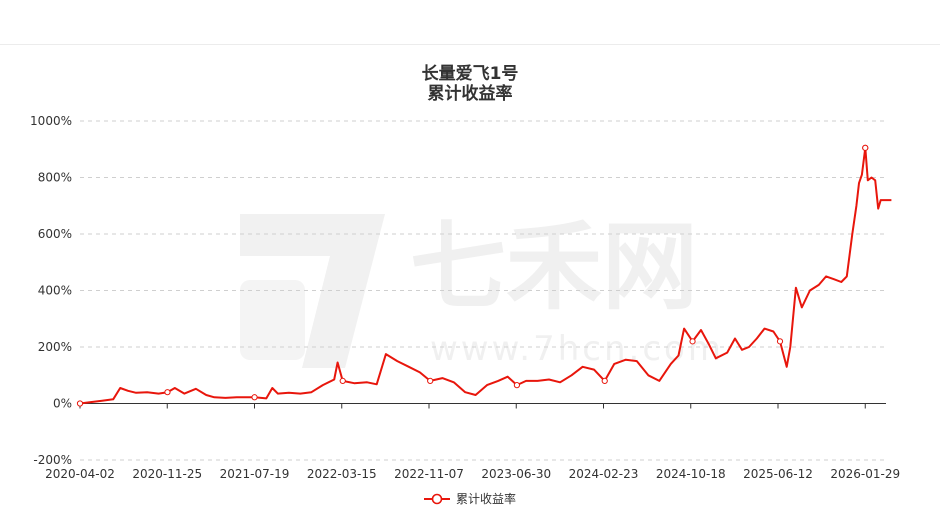  What do you see at coordinates (470, 22) in the screenshot?
I see `top-bar` at bounding box center [470, 22].